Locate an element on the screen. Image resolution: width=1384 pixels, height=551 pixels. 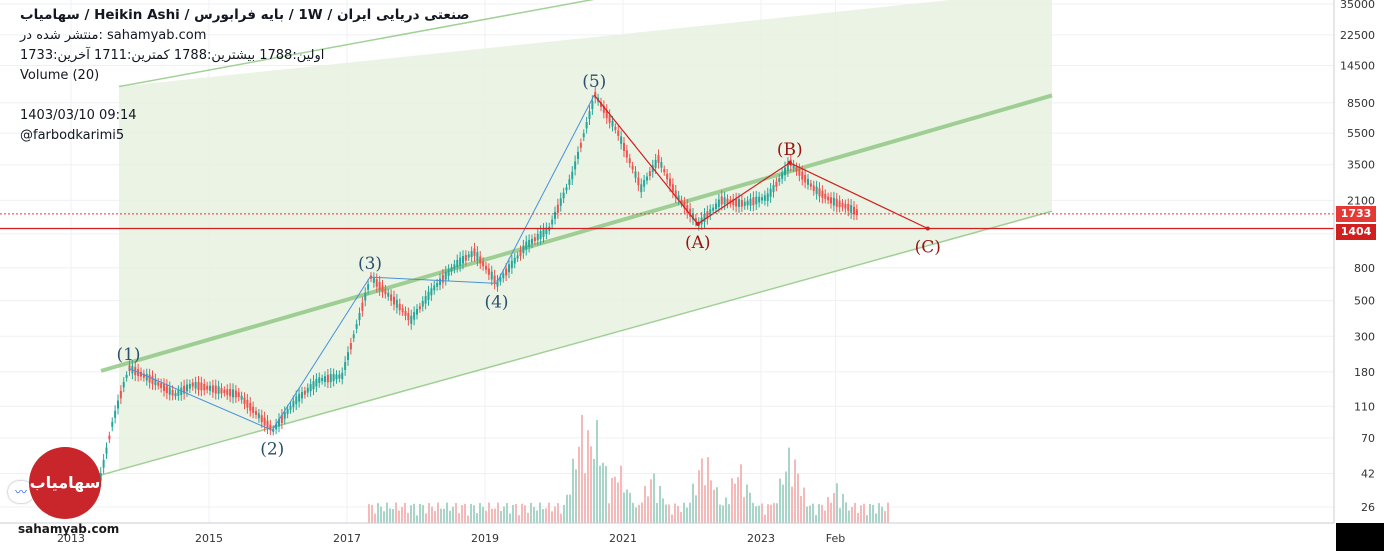
price-tick-label: 22500 is located at coordinates (1357, 35).